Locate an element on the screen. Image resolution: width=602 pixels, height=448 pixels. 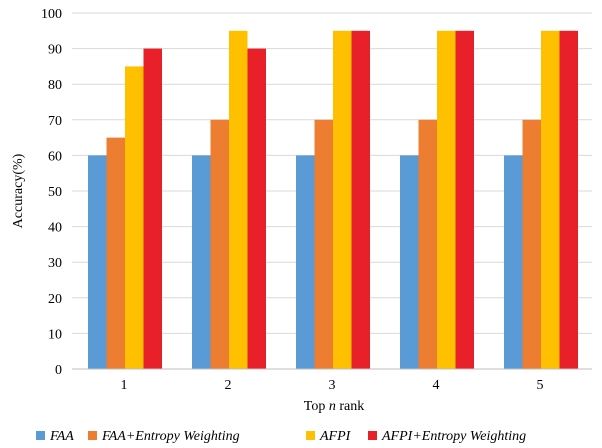
y-tick-label: 100 is located at coordinates (51, 14).